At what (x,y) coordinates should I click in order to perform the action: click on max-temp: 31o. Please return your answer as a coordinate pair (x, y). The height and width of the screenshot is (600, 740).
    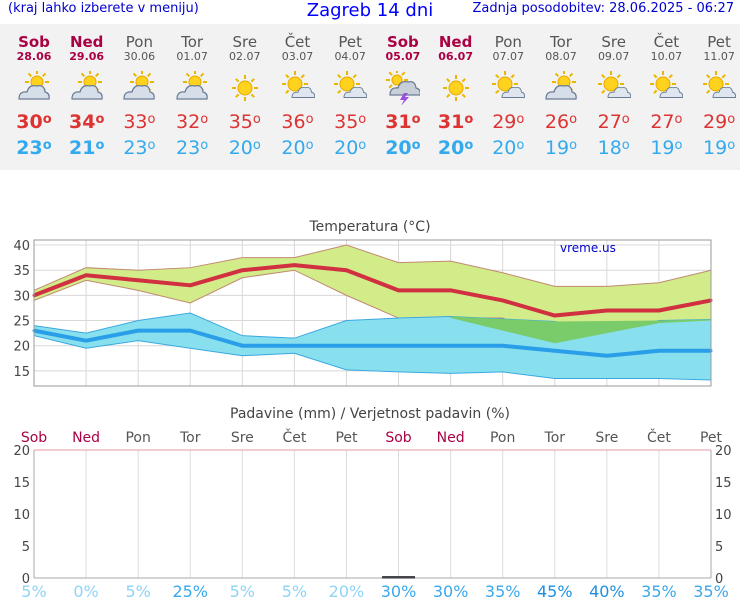
    Looking at the image, I should click on (455, 122).